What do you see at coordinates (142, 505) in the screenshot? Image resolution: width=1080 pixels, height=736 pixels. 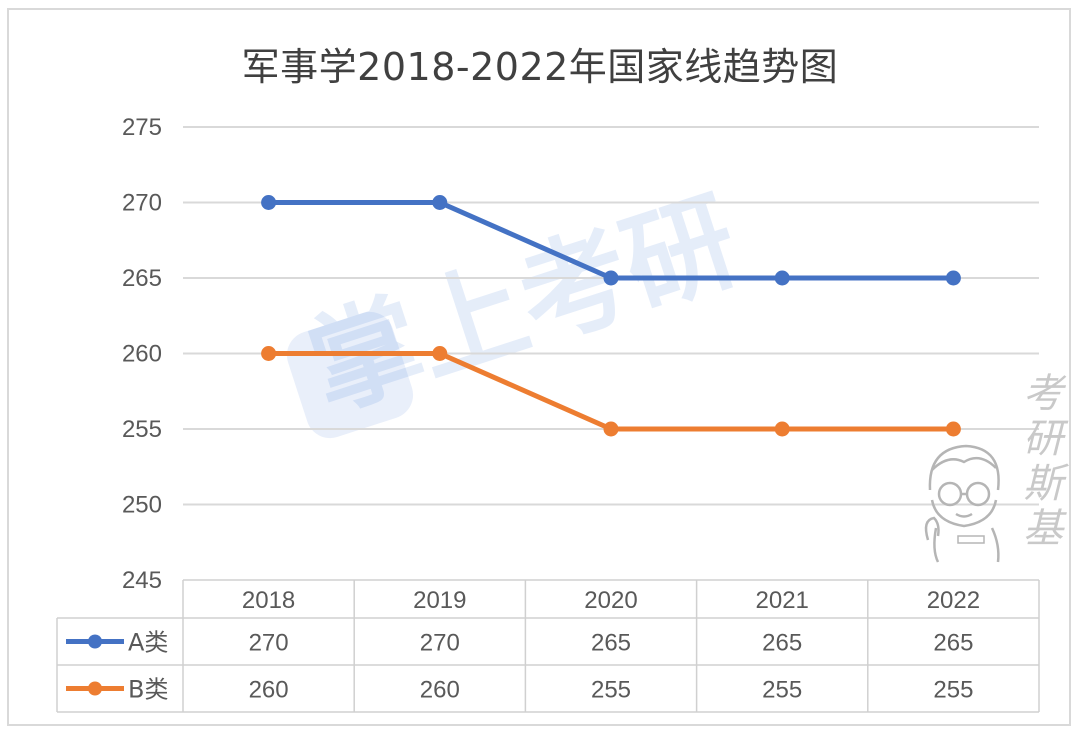 I see `y-tick-label: 250` at bounding box center [142, 505].